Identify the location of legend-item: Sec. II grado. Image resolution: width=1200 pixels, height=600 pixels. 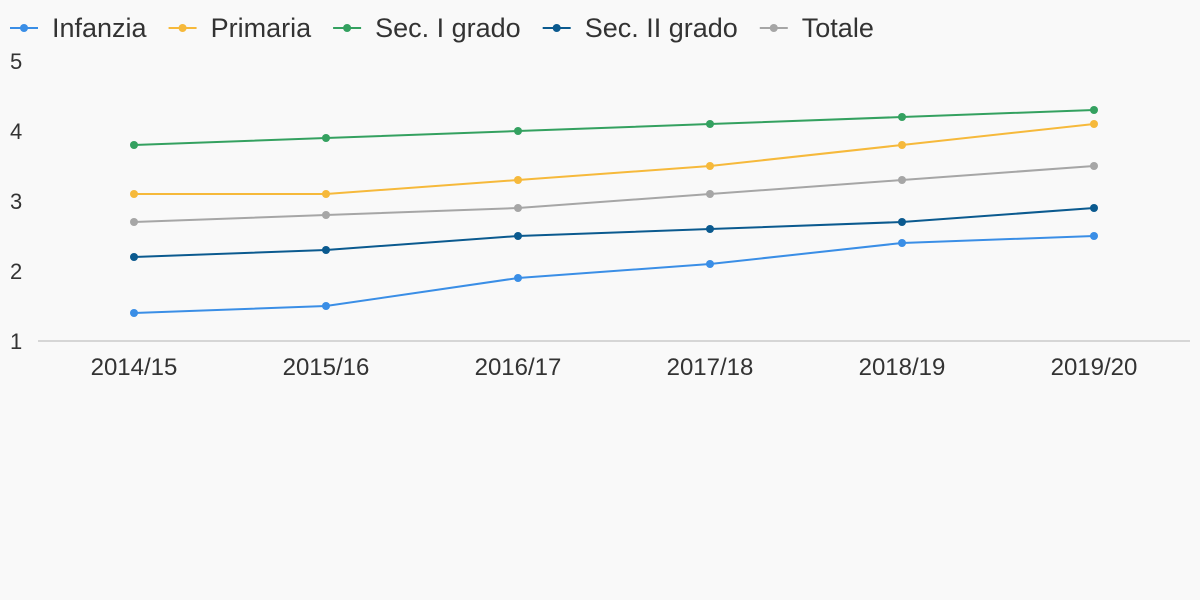
(640, 28).